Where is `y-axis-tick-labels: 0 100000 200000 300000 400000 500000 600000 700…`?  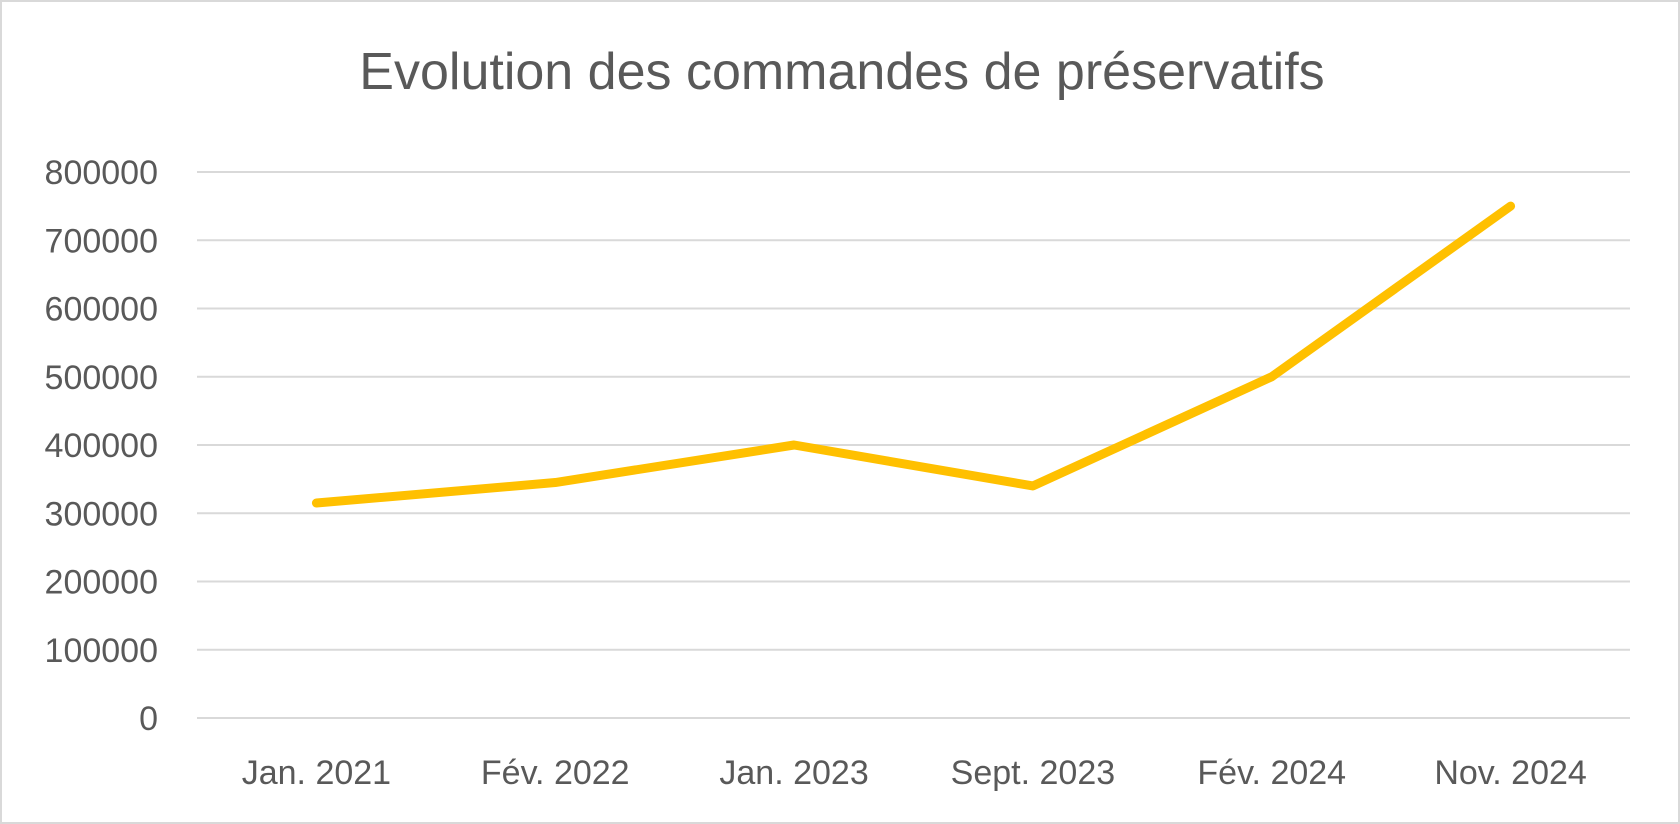 y-axis-tick-labels: 0 100000 200000 300000 400000 500000 600000 700… is located at coordinates (101, 446).